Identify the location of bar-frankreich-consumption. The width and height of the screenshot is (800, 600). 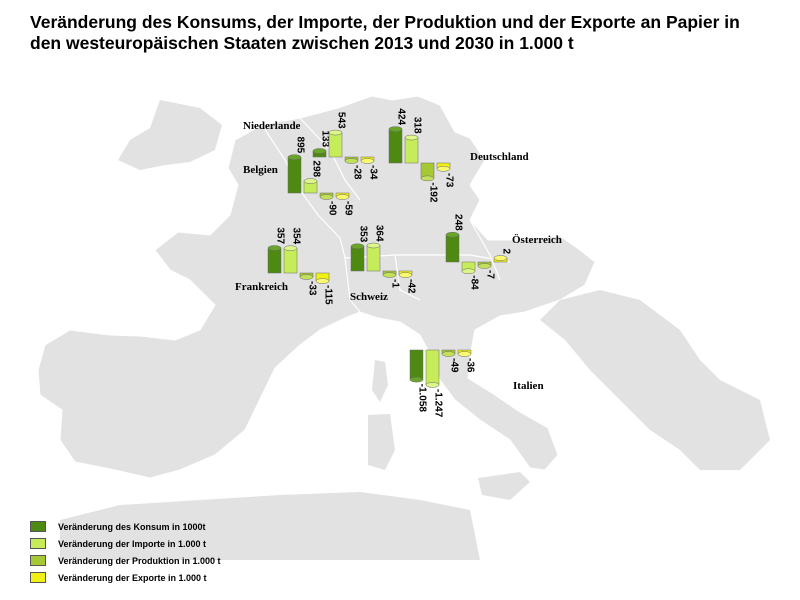
(274, 260).